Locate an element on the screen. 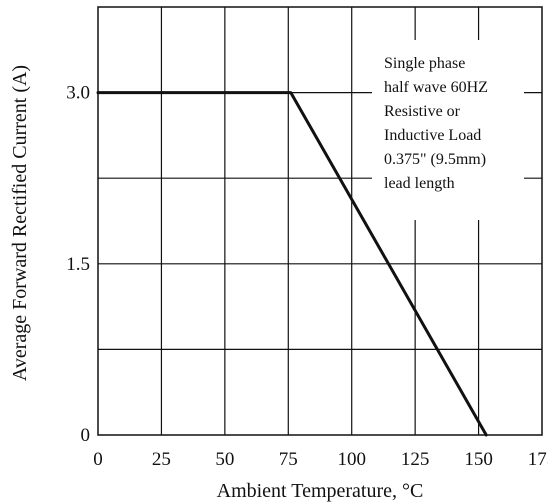  y-tick-label-2: 3.0 is located at coordinates (78, 93).